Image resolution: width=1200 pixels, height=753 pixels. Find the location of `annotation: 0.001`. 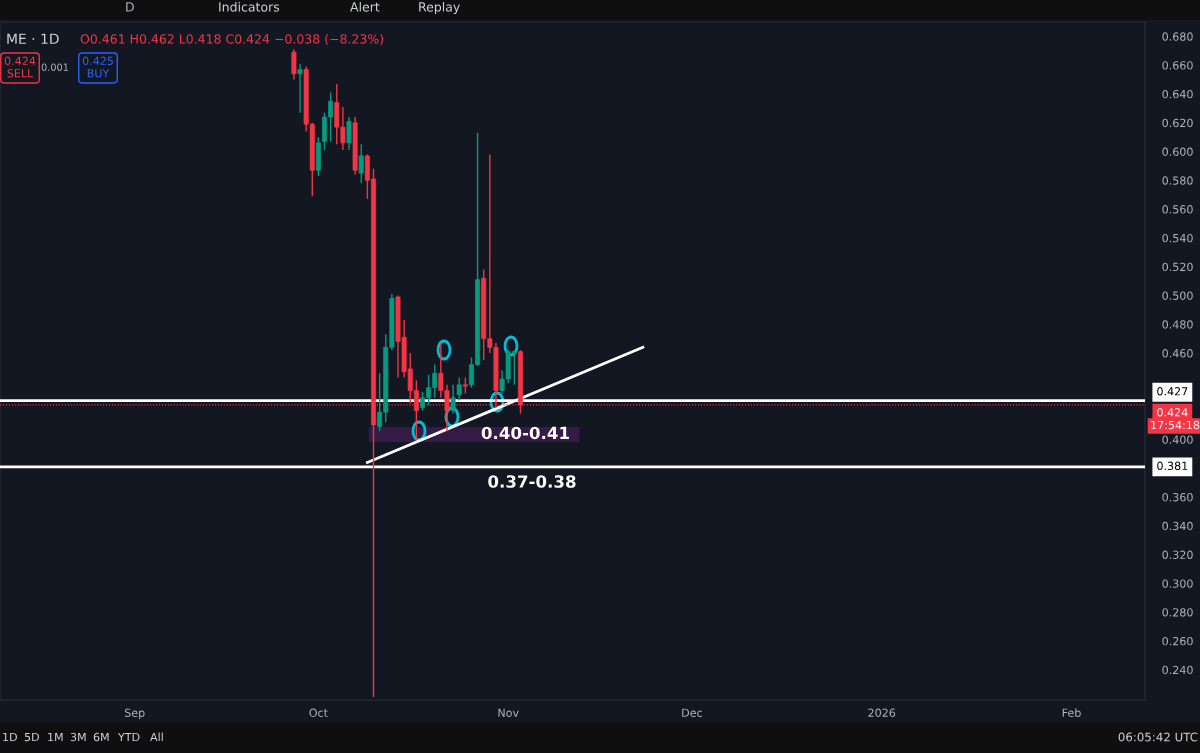

annotation: 0.001 is located at coordinates (55, 67).